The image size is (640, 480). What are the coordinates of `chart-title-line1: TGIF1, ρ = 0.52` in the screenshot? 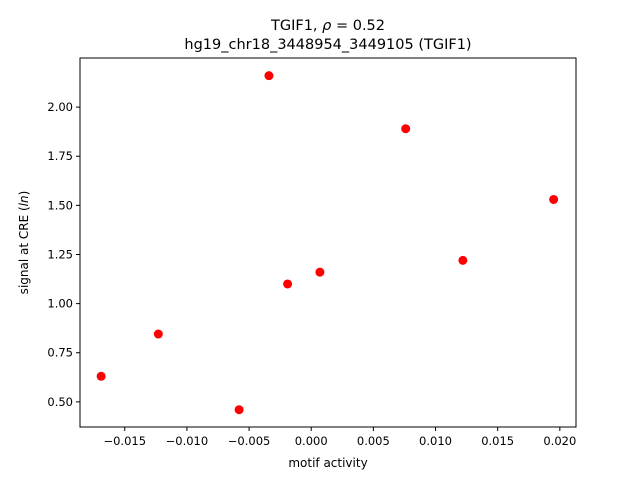 It's located at (327, 26).